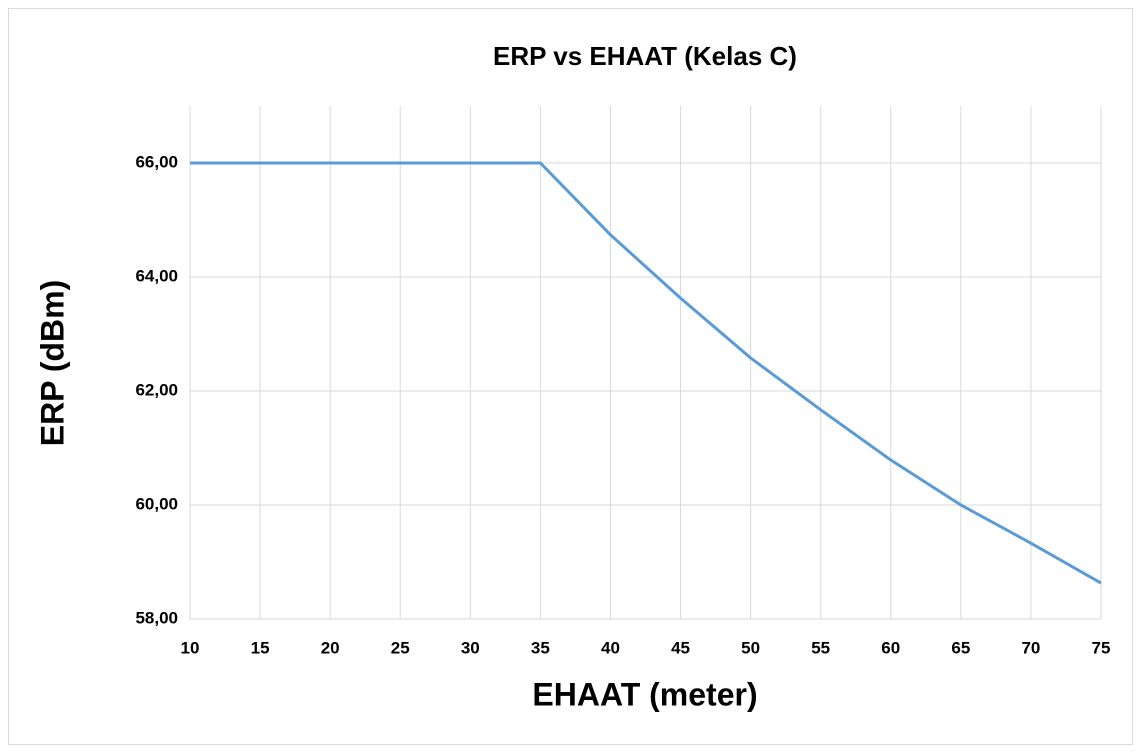 This screenshot has width=1141, height=752. What do you see at coordinates (960, 647) in the screenshot?
I see `x-tick-label: 65` at bounding box center [960, 647].